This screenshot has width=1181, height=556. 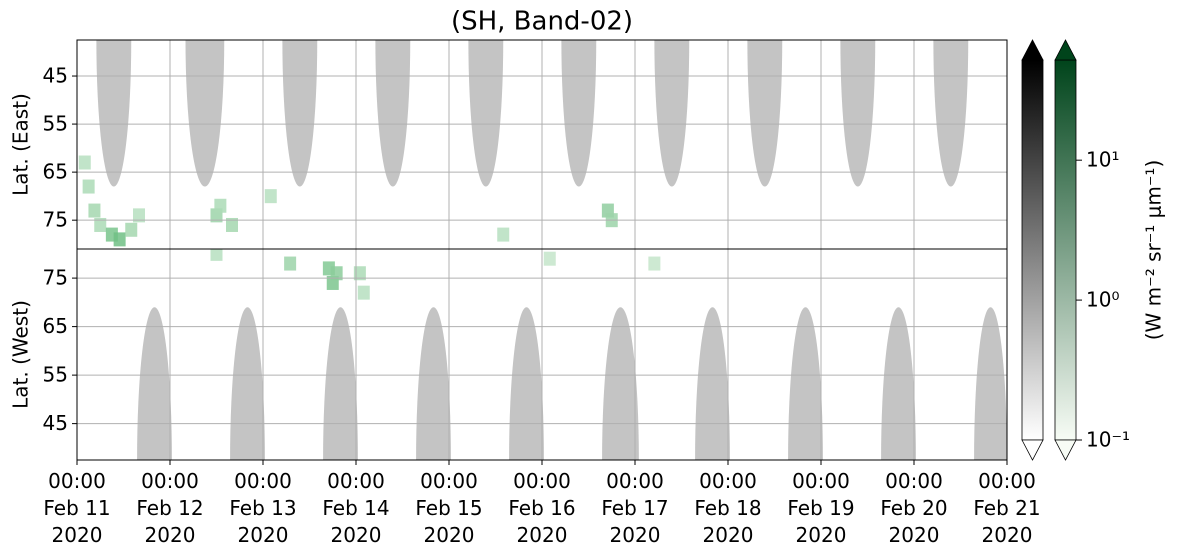 What do you see at coordinates (262, 508) in the screenshot?
I see `x-tick-label: 00:00 Feb 13 2020` at bounding box center [262, 508].